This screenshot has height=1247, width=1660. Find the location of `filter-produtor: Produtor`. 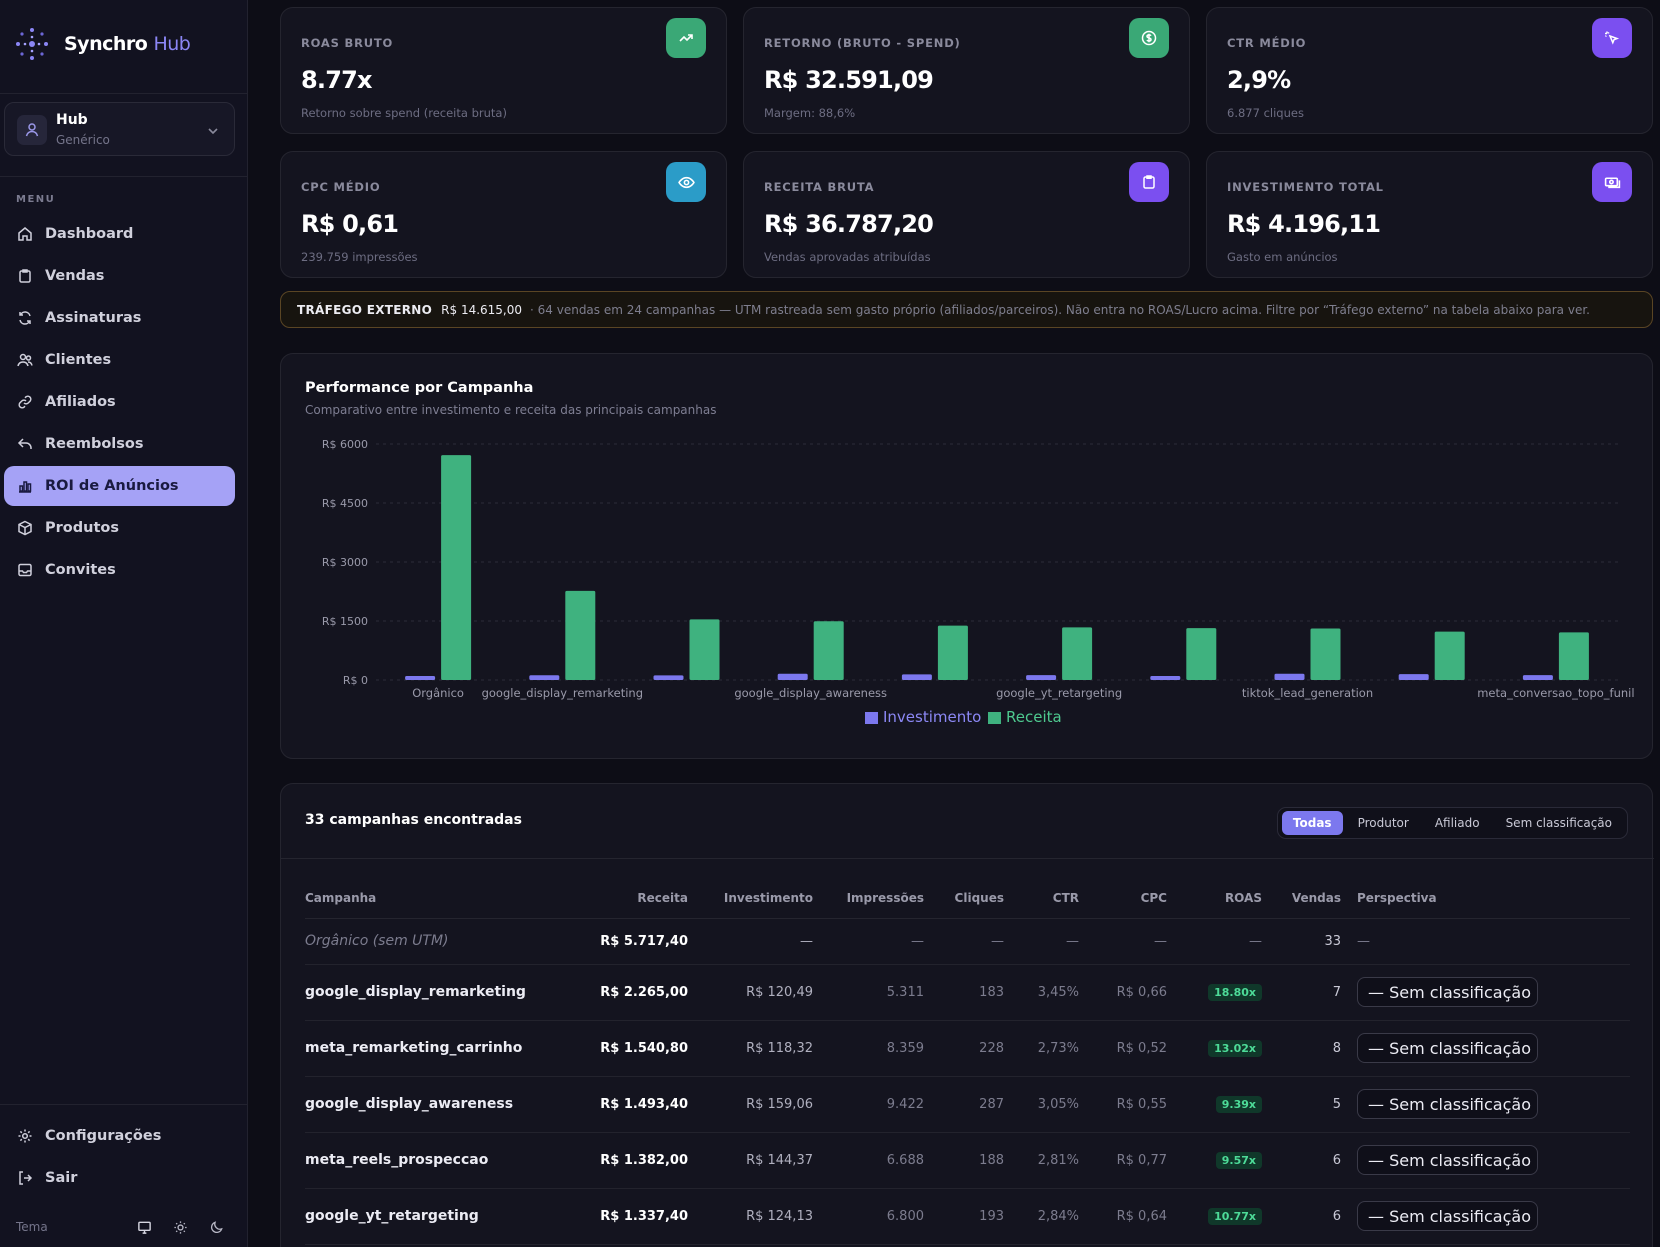

filter-produtor: Produtor is located at coordinates (1383, 823).